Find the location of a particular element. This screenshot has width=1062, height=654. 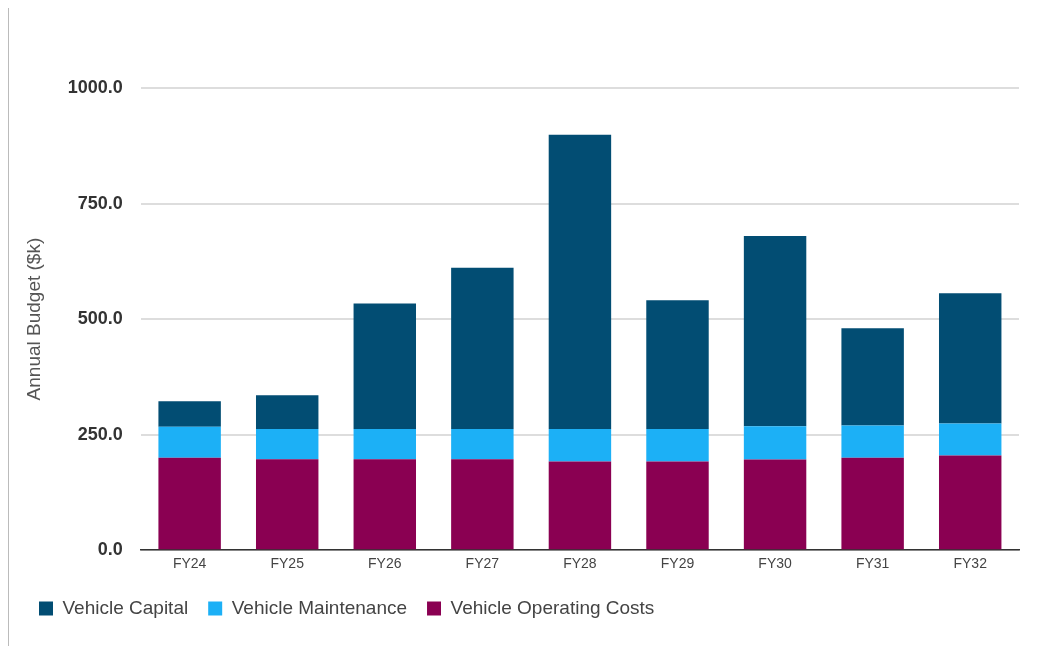

legend-label: Vehicle Capital is located at coordinates (125, 607).